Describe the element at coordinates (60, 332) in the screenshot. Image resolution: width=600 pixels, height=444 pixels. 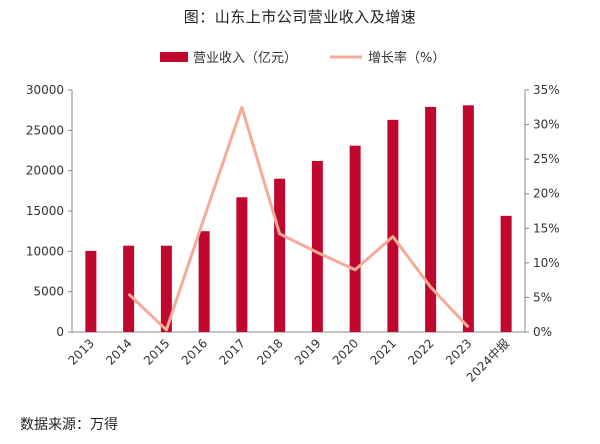
I see `left-tick-label: 0` at that location.